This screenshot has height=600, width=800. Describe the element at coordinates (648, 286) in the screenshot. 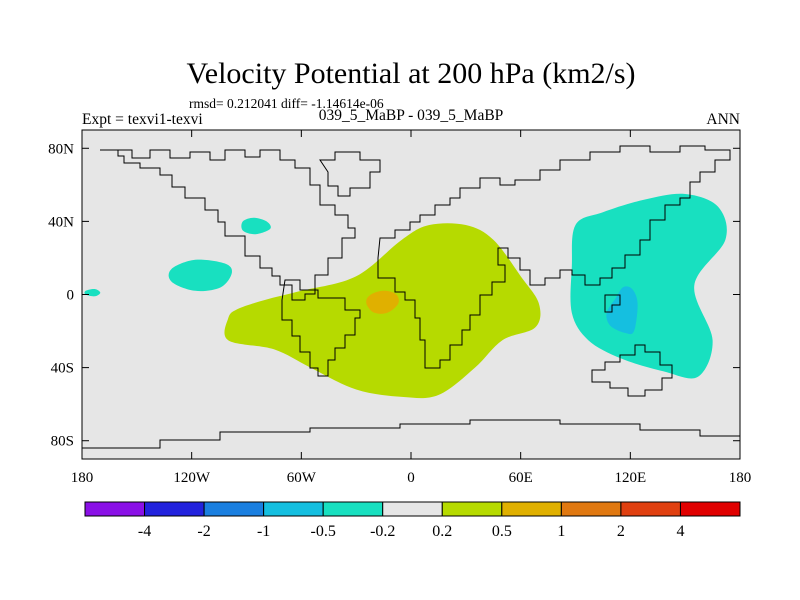

I see `region-indonesia-negative-anomaly` at that location.